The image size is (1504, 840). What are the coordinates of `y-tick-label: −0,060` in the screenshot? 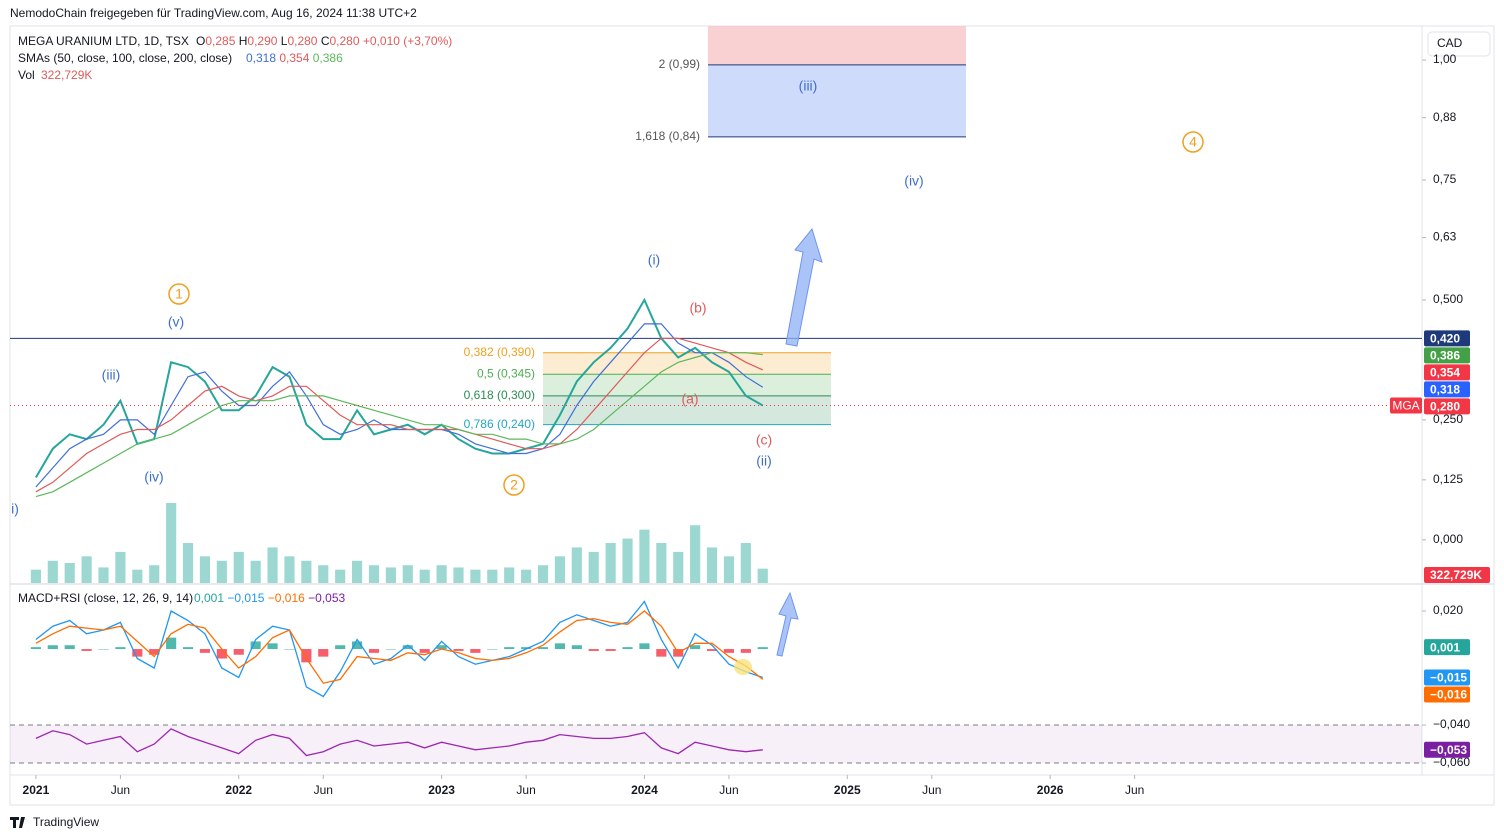 It's located at (1451, 762).